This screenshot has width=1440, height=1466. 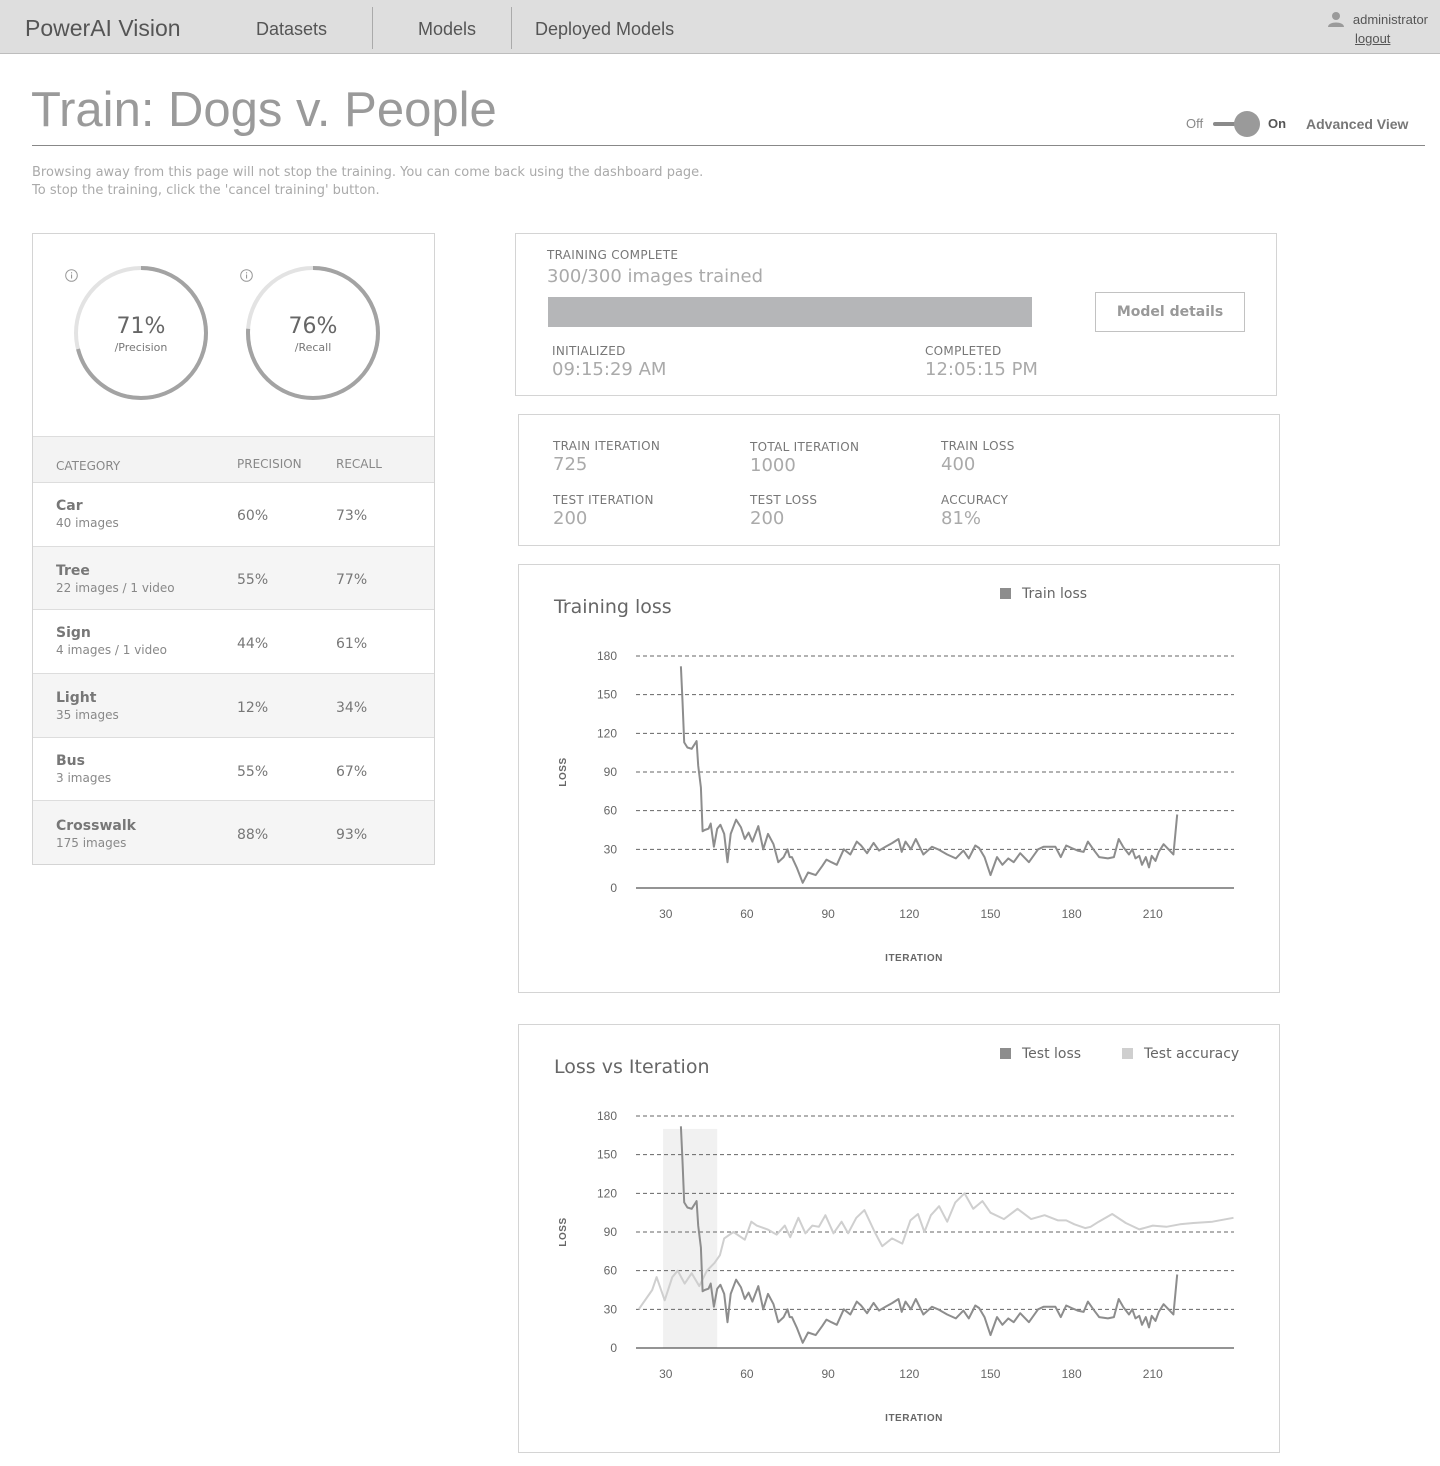 I want to click on progress-fill, so click(x=790, y=312).